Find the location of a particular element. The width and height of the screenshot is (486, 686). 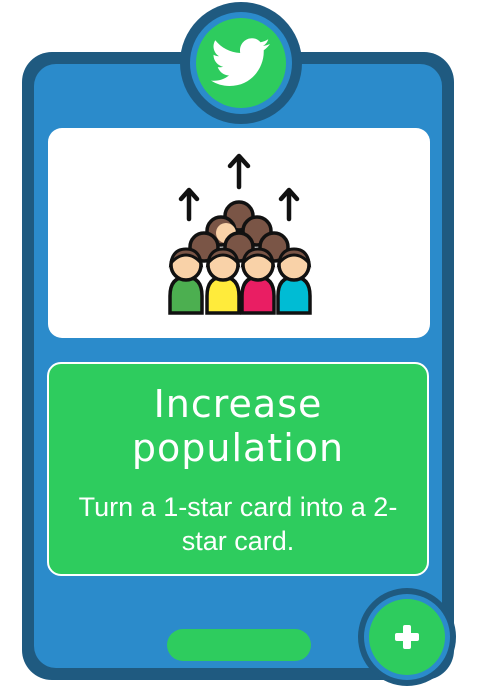

card-description: Turn a 1-star card into a 2-star card. is located at coordinates (238, 524).